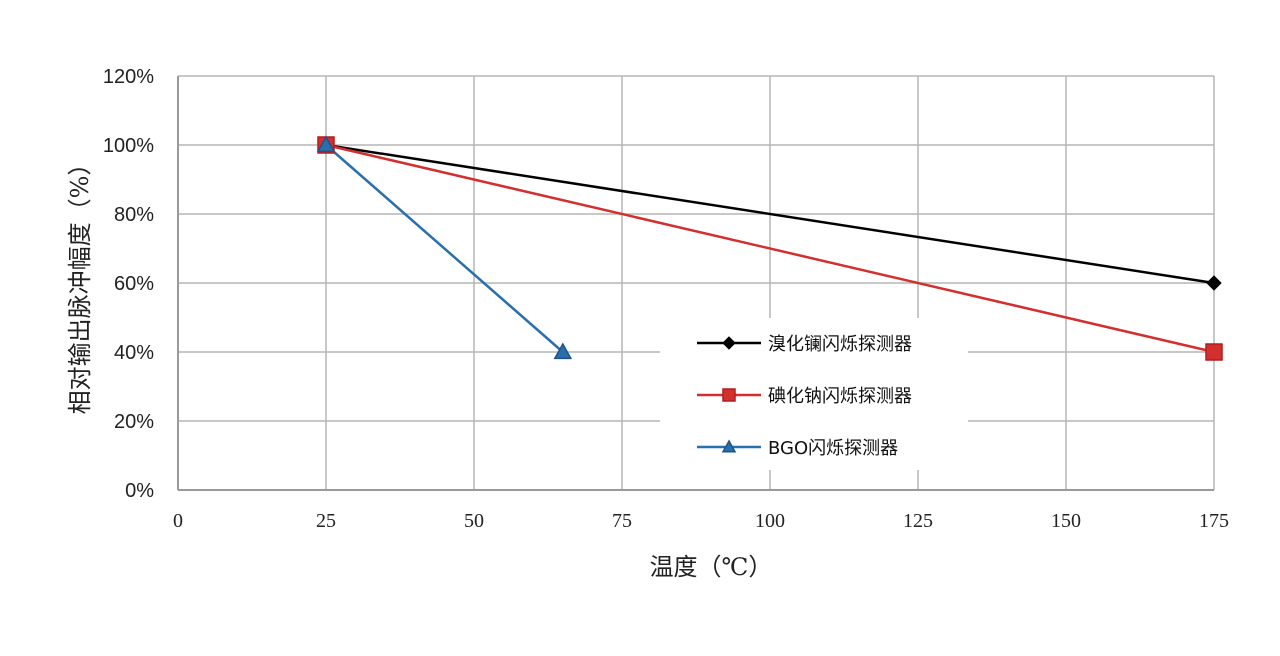  I want to click on y-tick-label: 40%, so click(134, 353).